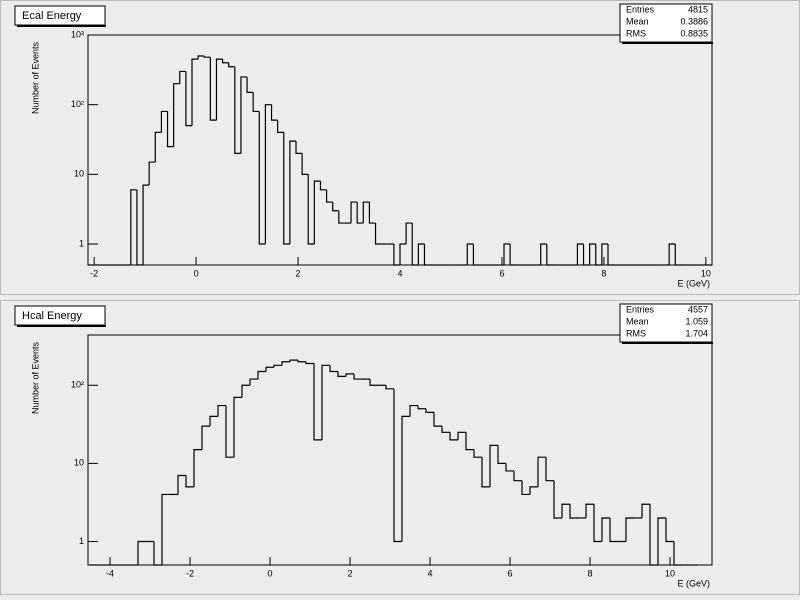  Describe the element at coordinates (399, 273) in the screenshot. I see `x-tick-label: 4` at that location.